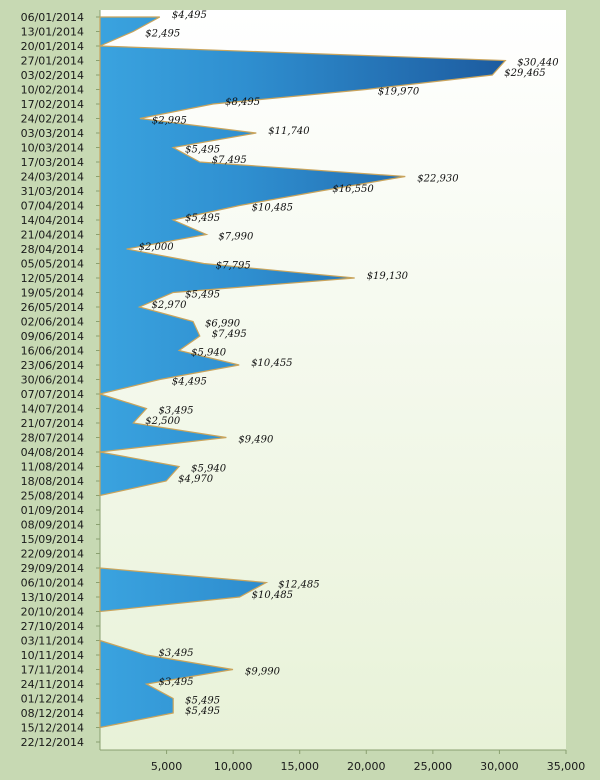 This screenshot has width=600, height=780. Describe the element at coordinates (52, 409) in the screenshot. I see `y-tick-label: 14/07/2014` at that location.